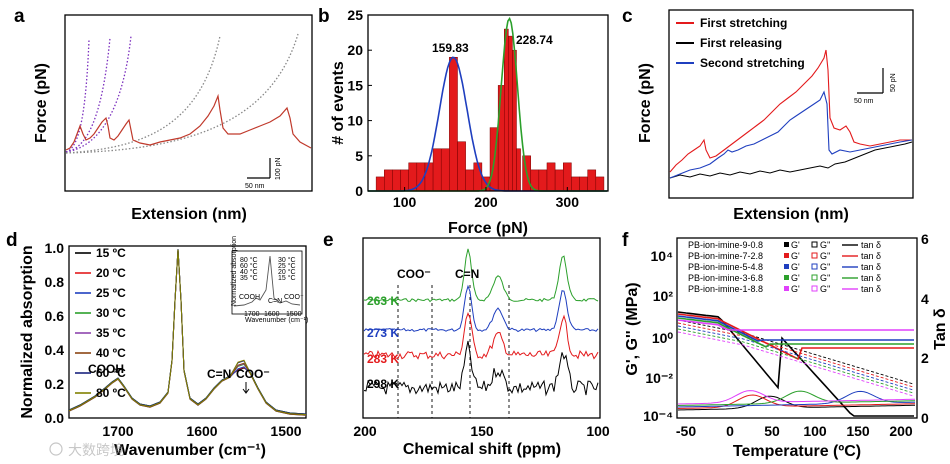 This screenshot has width=950, height=464. What do you see at coordinates (219, 374) in the screenshot?
I see `panel-d-ann-cn: C=N` at bounding box center [219, 374].